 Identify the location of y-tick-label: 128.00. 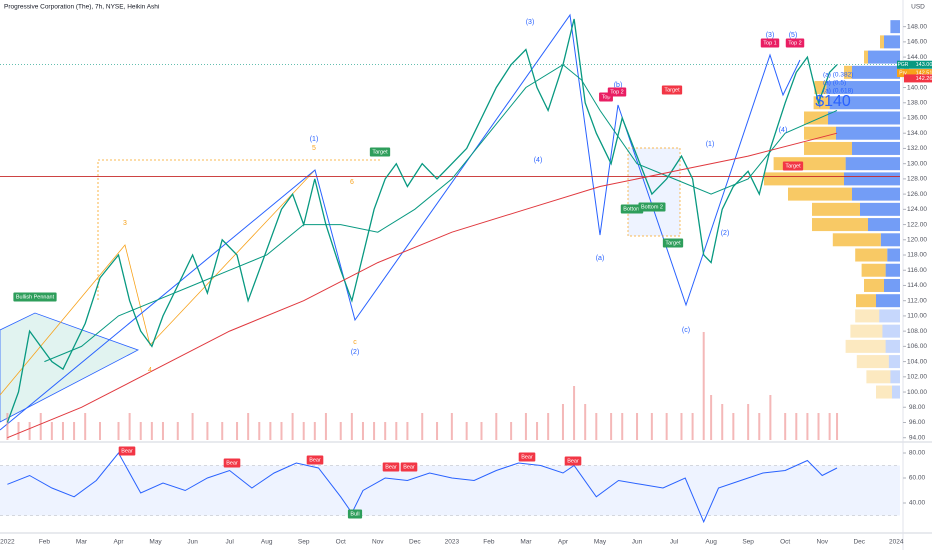
(917, 179).